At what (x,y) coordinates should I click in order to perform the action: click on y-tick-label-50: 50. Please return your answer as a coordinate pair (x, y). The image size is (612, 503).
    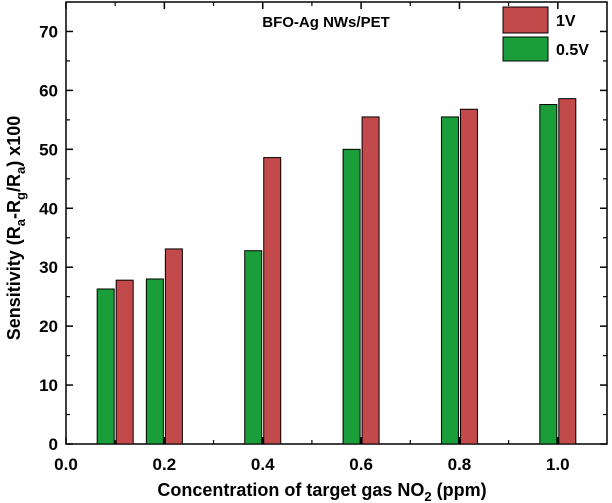
    Looking at the image, I should click on (48, 149).